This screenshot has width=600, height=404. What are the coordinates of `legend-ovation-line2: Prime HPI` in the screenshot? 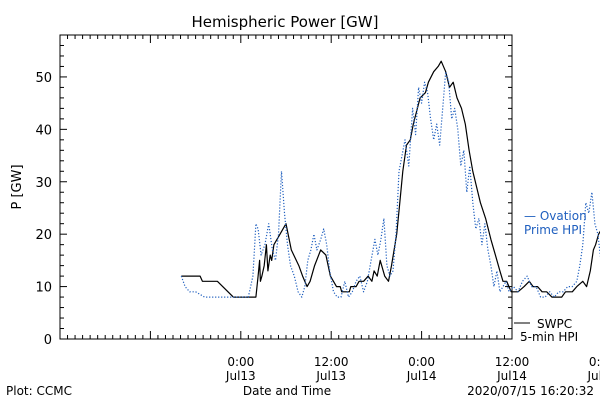 It's located at (553, 230).